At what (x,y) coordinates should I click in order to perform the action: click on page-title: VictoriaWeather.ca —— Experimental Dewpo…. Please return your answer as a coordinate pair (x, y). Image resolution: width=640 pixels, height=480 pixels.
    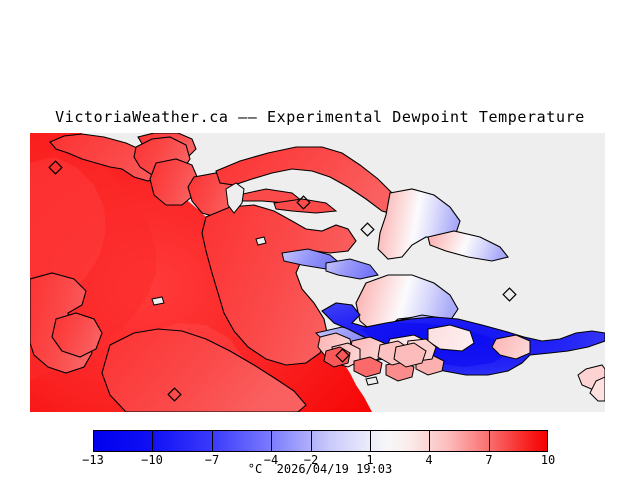
    Looking at the image, I should click on (320, 117).